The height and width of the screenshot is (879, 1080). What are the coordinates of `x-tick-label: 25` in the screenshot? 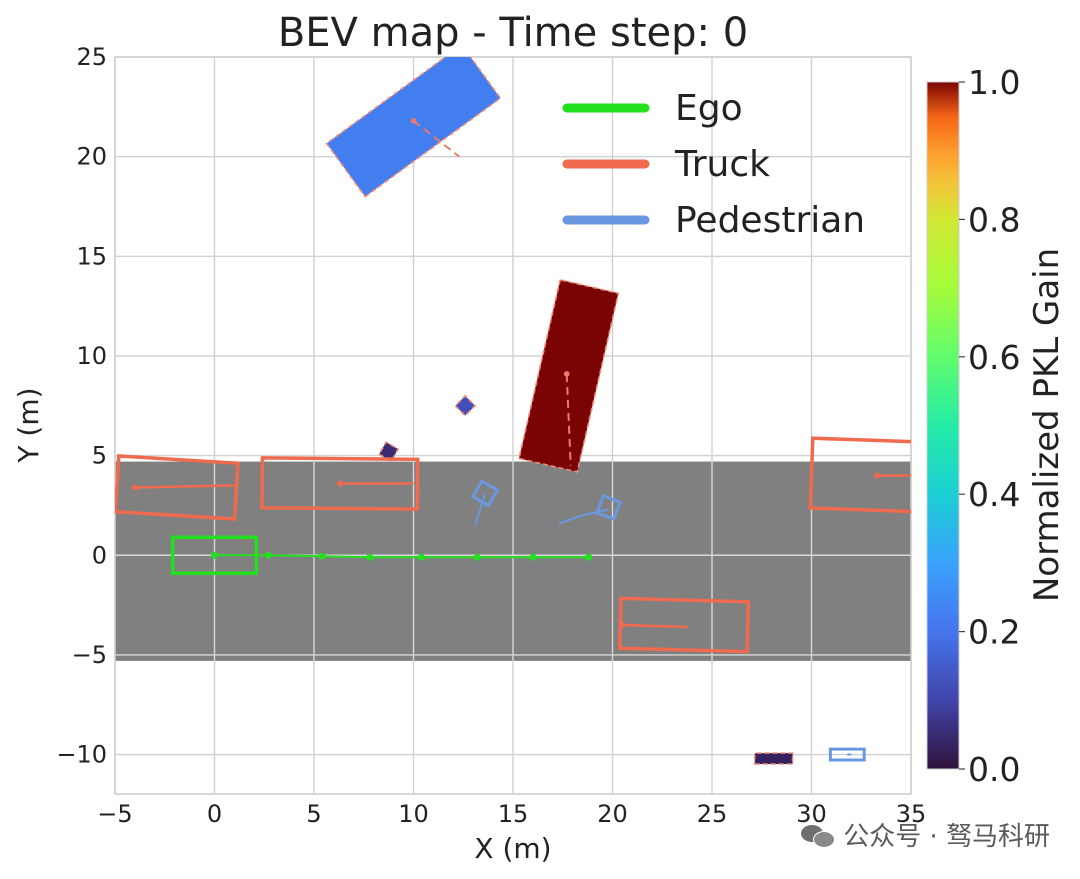 It's located at (712, 814).